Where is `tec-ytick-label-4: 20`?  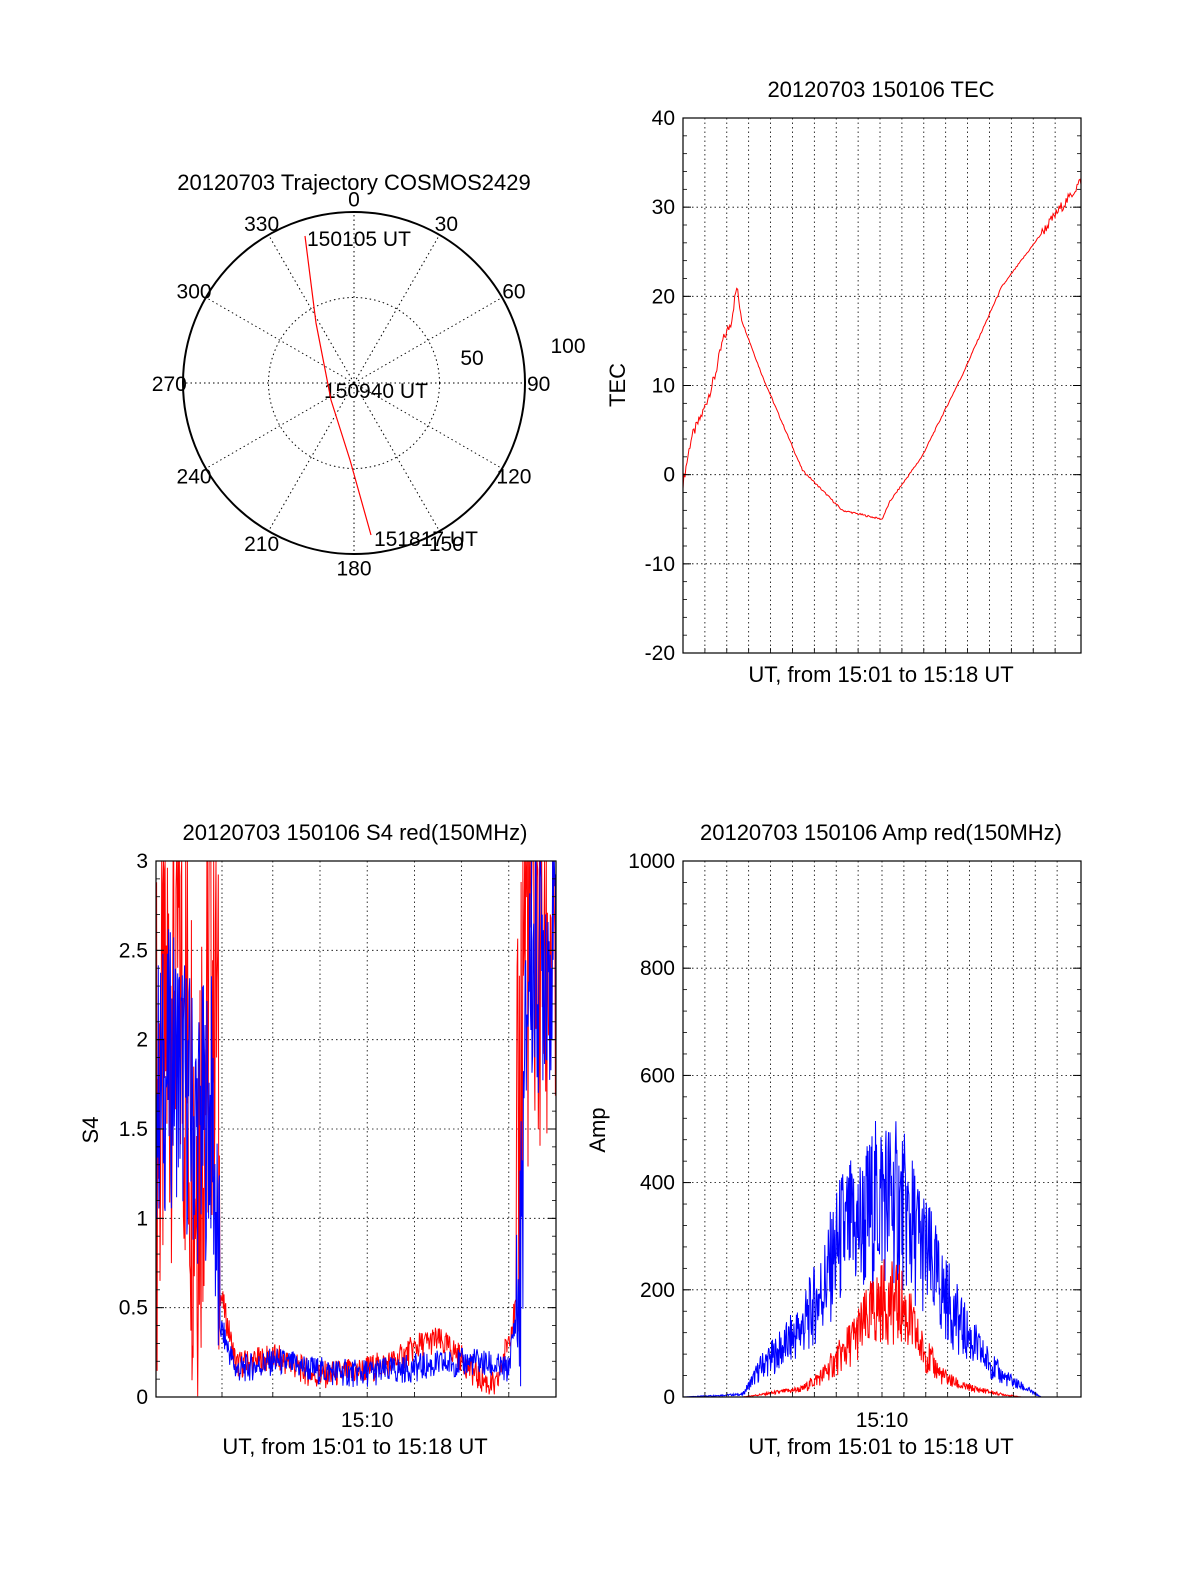
tec-ytick-label-4: 20 is located at coordinates (663, 296).